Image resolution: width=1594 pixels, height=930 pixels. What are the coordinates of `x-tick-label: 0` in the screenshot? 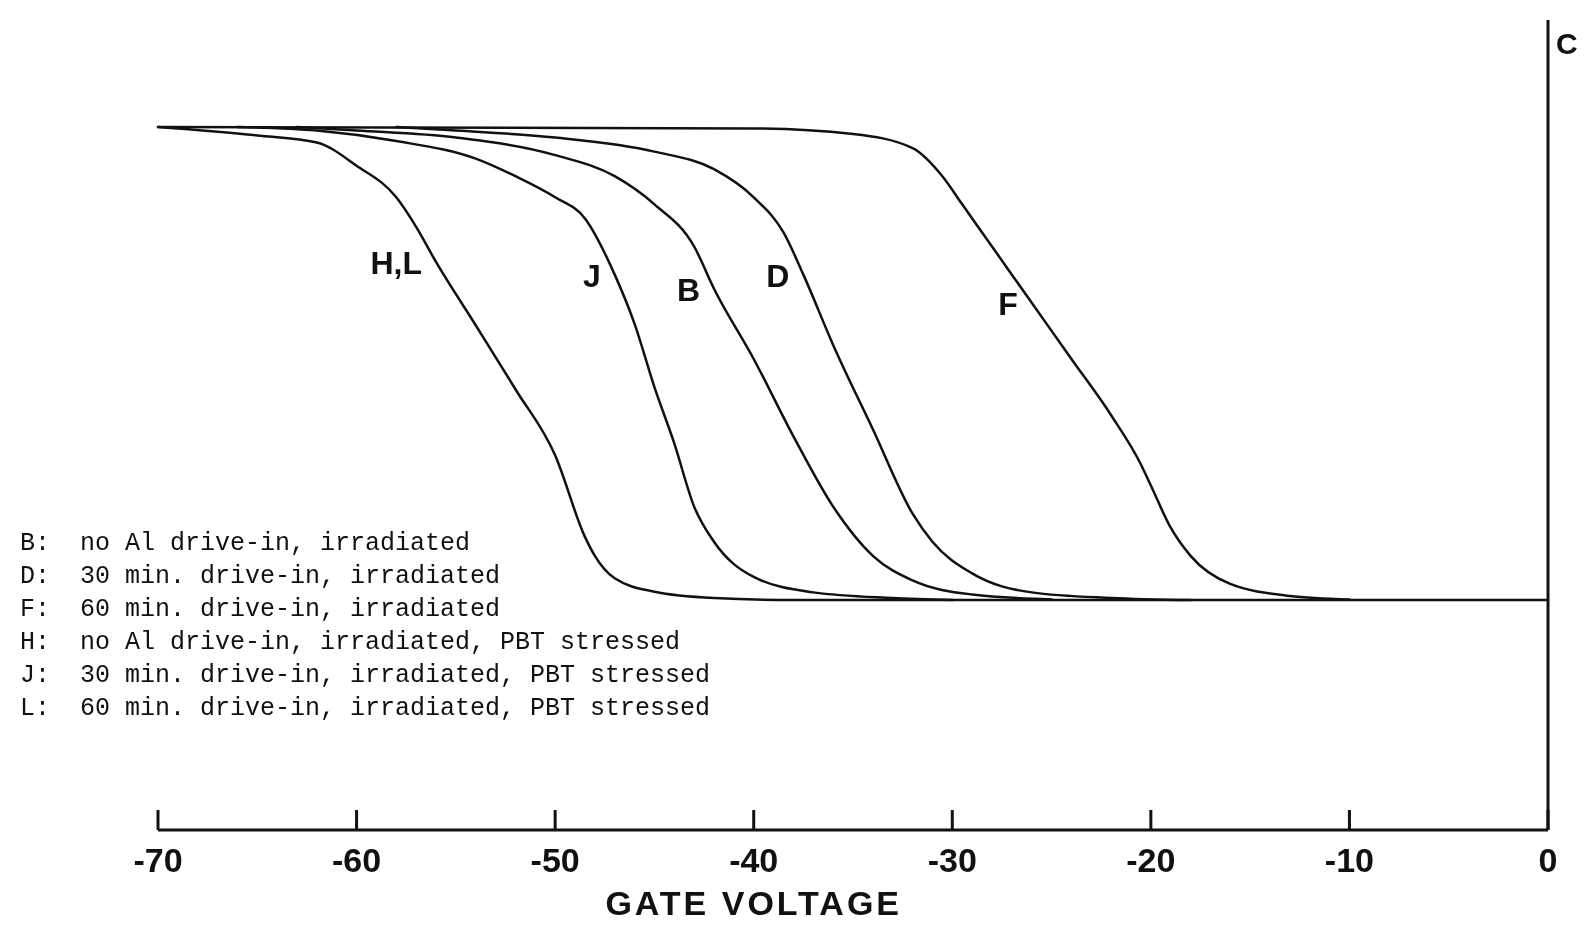 It's located at (1548, 860).